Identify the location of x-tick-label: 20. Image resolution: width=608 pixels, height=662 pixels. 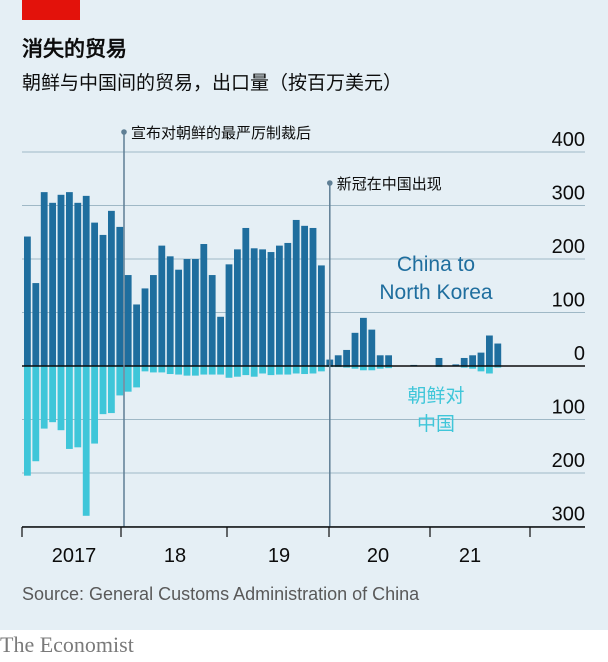
(378, 556).